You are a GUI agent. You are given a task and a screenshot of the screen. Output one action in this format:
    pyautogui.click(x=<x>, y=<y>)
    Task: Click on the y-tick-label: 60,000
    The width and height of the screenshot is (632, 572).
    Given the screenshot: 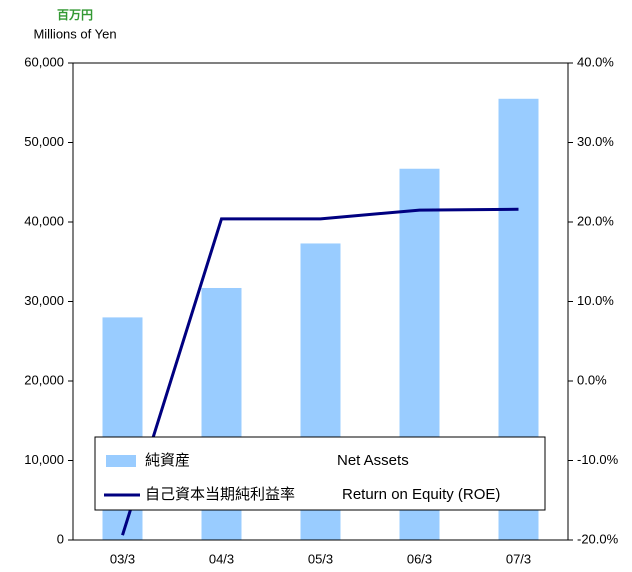 What is the action you would take?
    pyautogui.click(x=44, y=61)
    